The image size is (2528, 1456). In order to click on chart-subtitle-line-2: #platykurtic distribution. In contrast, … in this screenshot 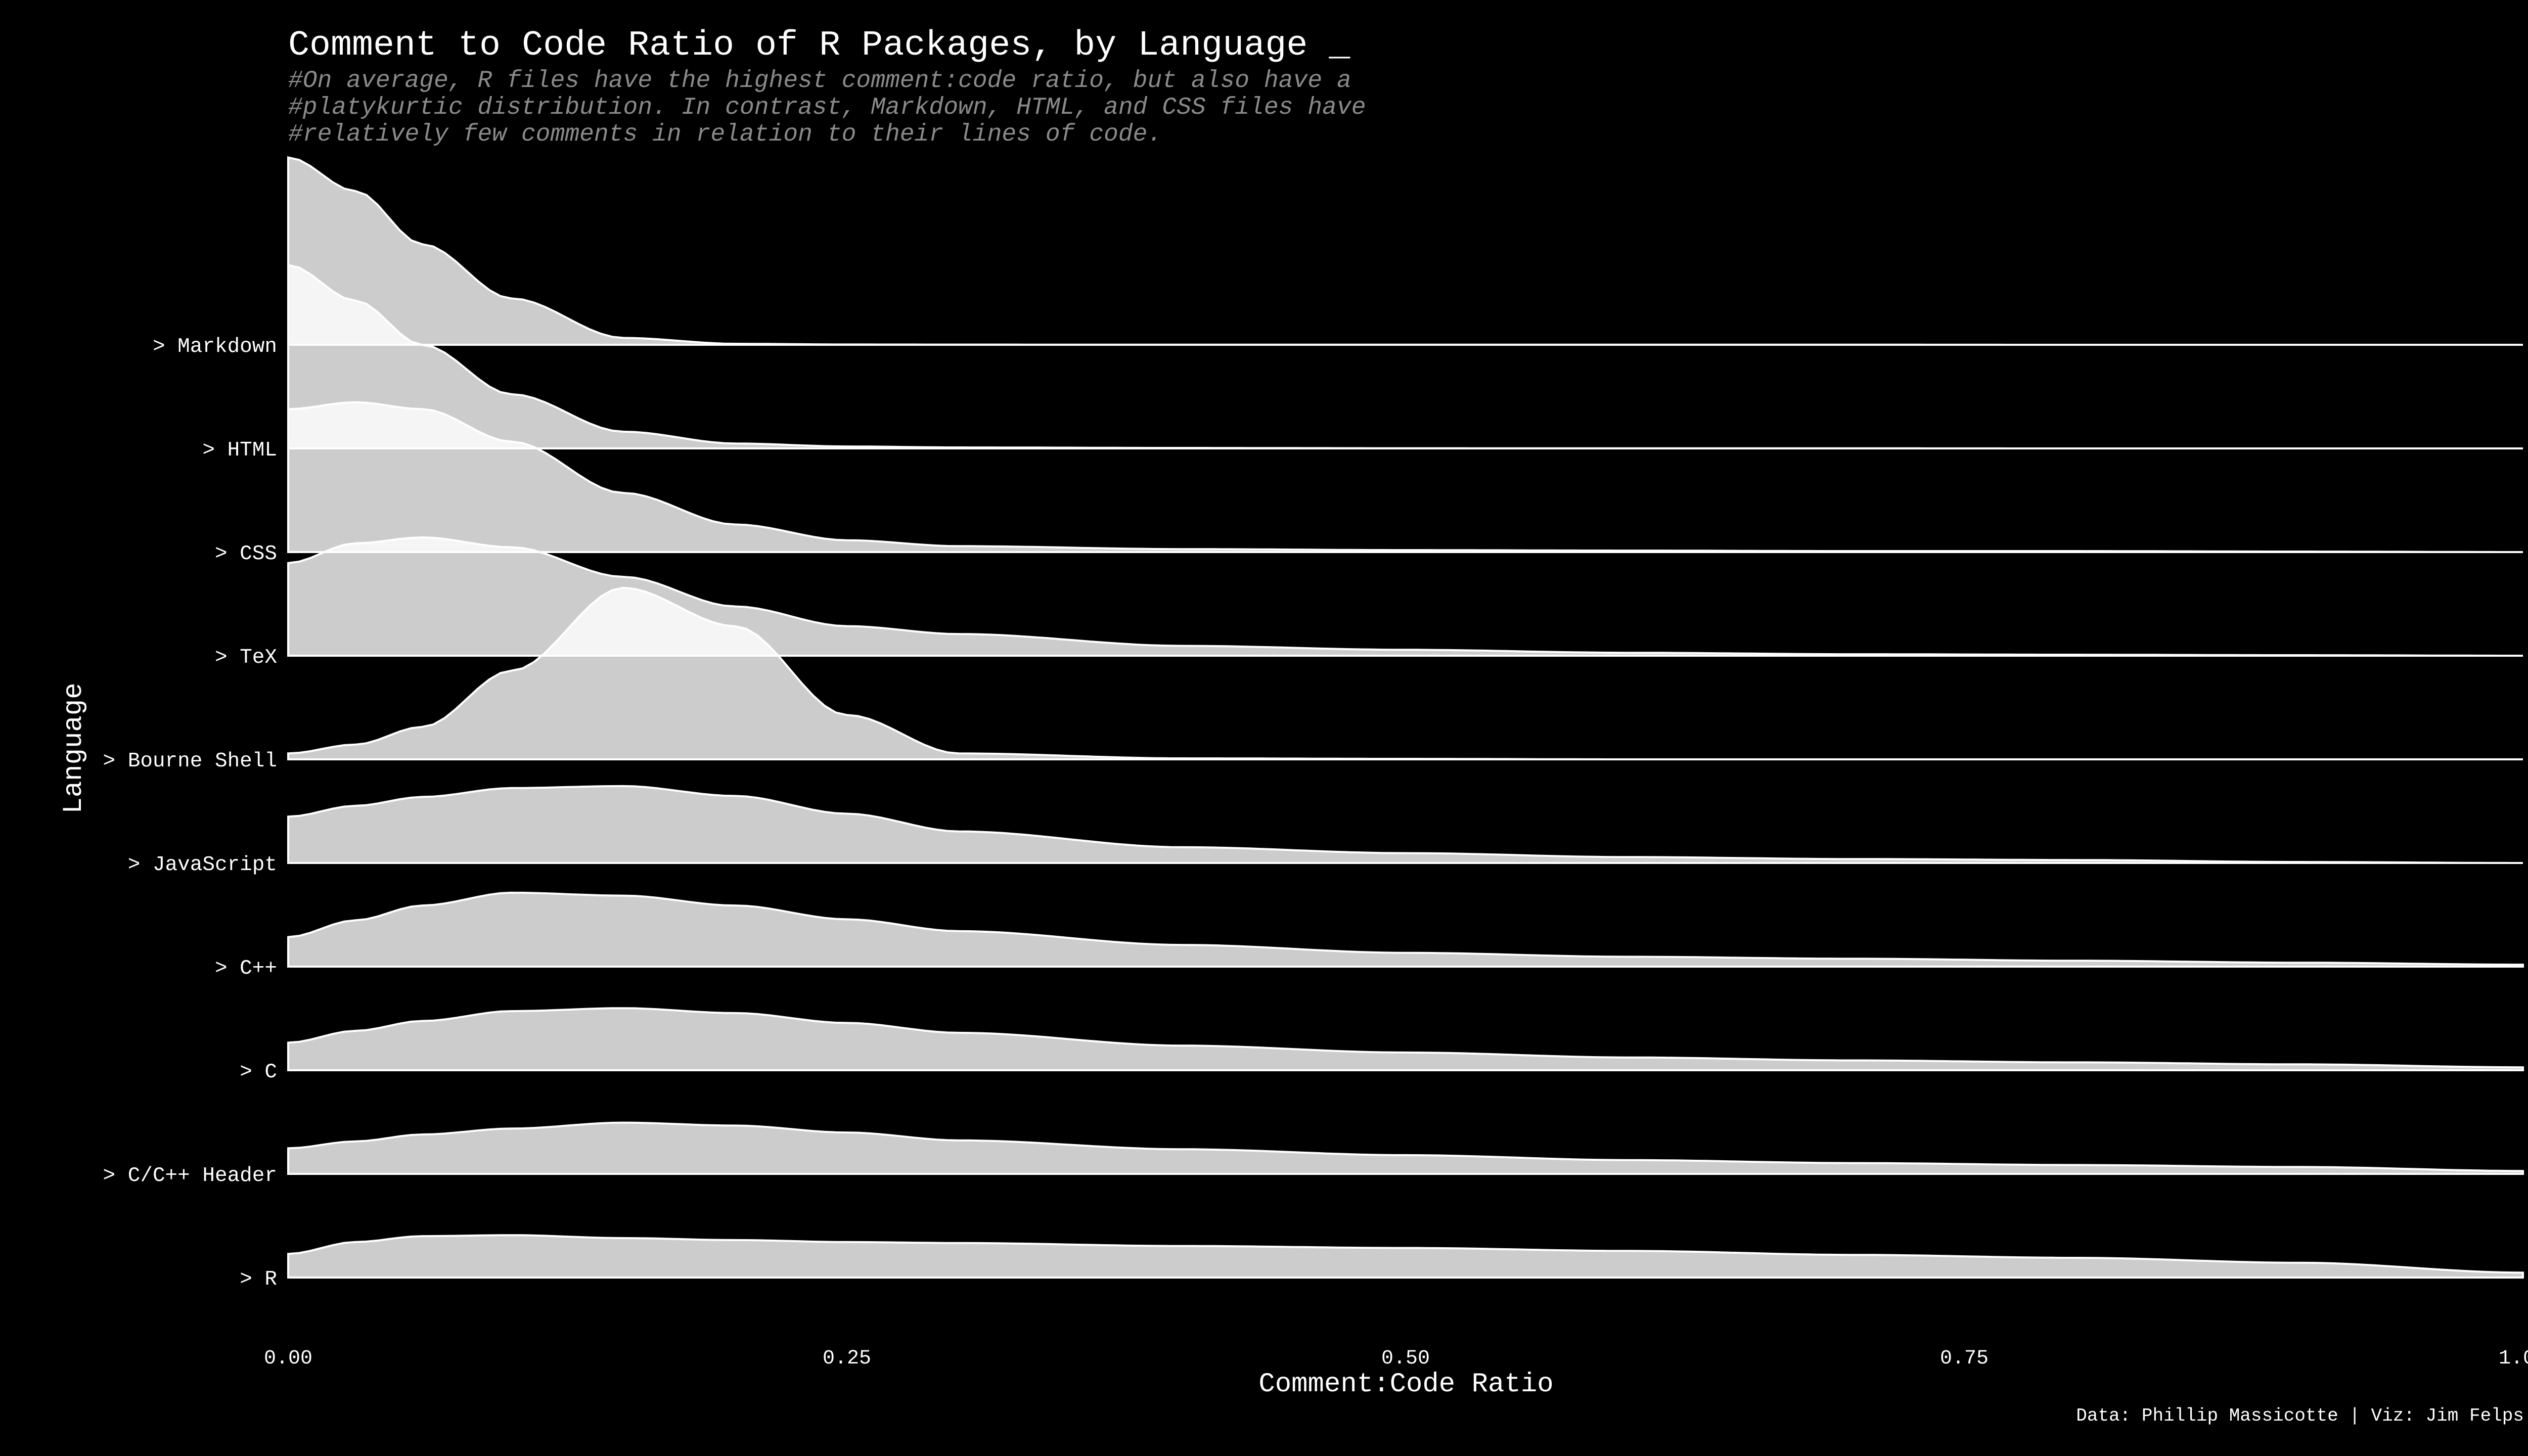, I will do `click(827, 107)`.